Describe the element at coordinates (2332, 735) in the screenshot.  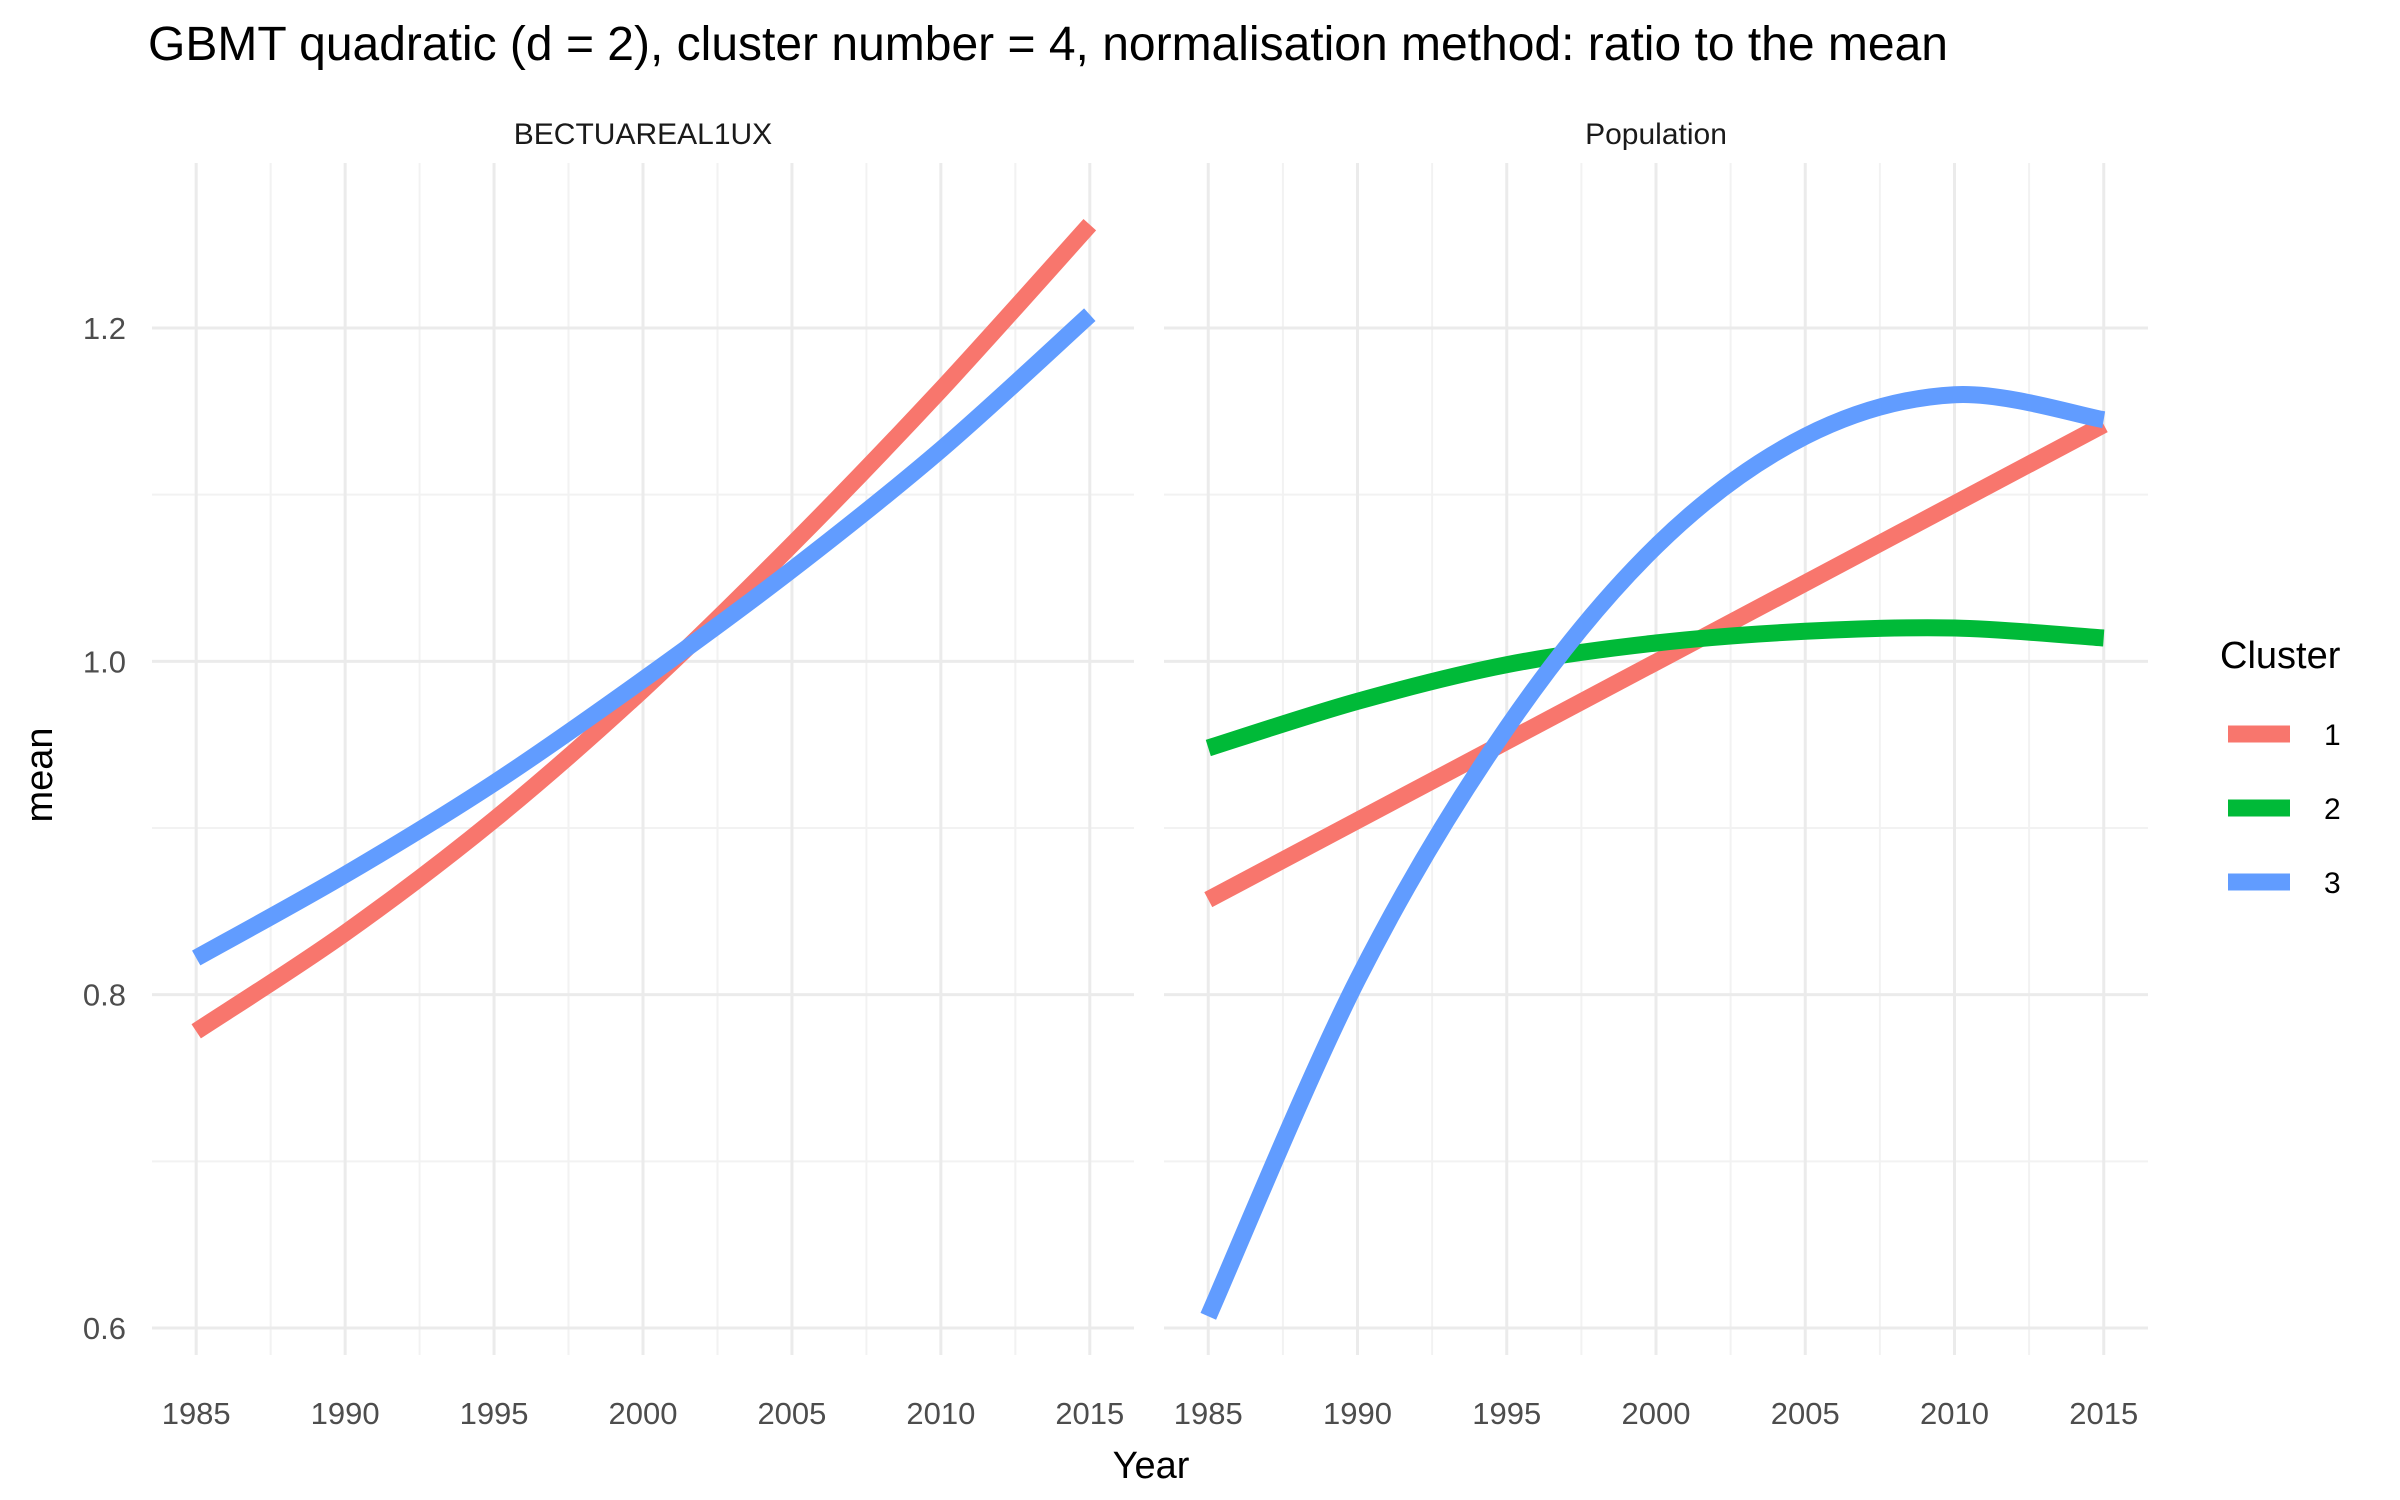
I see `legend-label-cluster-1: 1` at that location.